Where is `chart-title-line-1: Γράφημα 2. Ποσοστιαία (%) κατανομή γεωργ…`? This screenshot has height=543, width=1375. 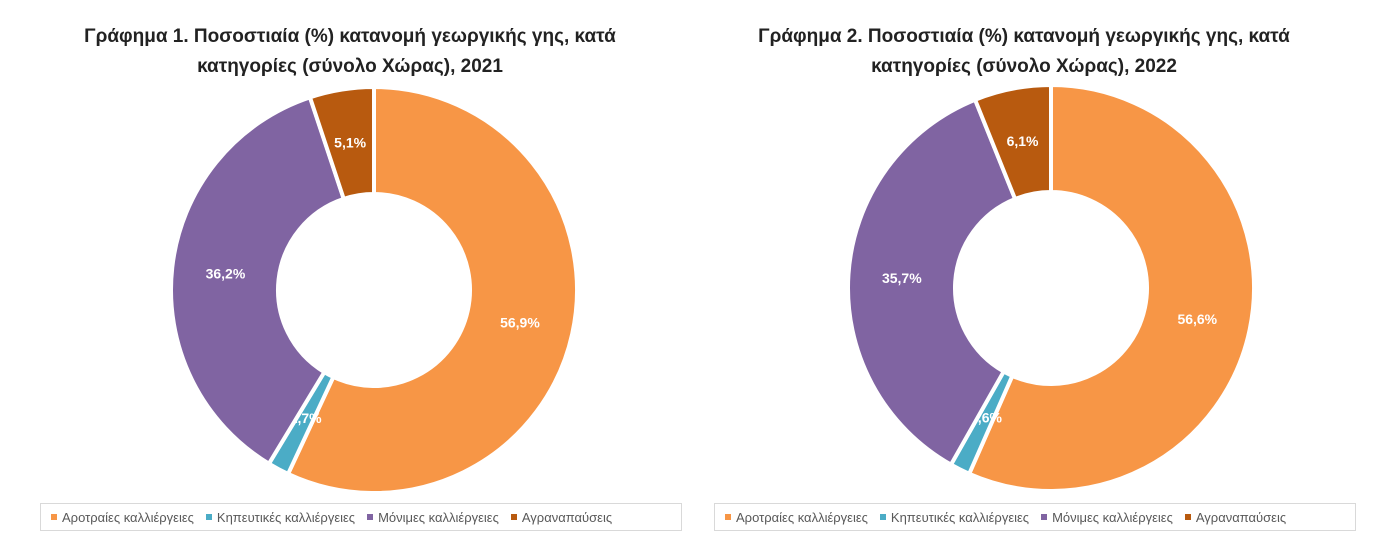
chart-title-line-1: Γράφημα 2. Ποσοστιαία (%) κατανομή γεωργ… is located at coordinates (1024, 36).